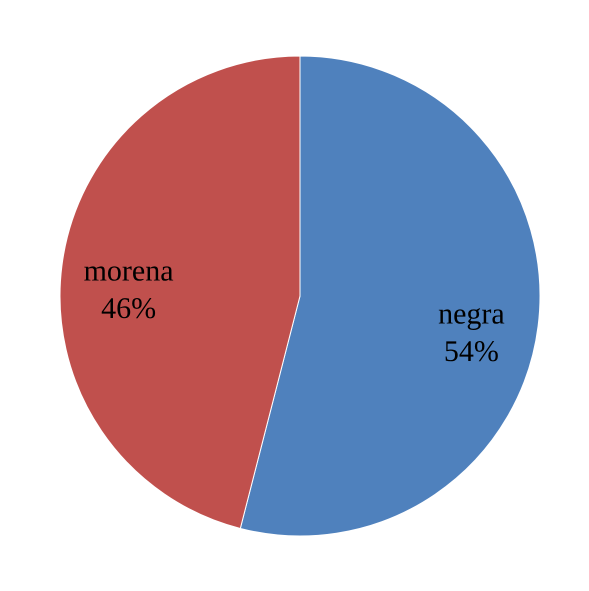 This screenshot has height=591, width=589. What do you see at coordinates (471, 314) in the screenshot?
I see `slice-label: negra` at bounding box center [471, 314].